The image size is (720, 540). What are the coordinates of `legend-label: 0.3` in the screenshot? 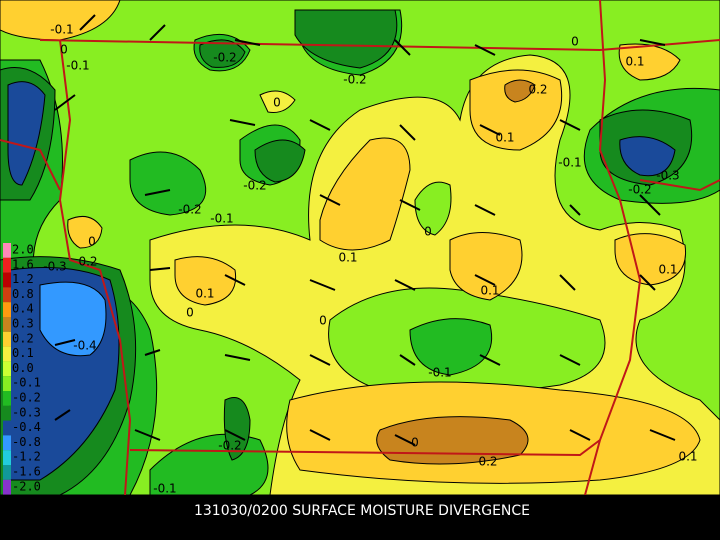 It's located at (23, 324).